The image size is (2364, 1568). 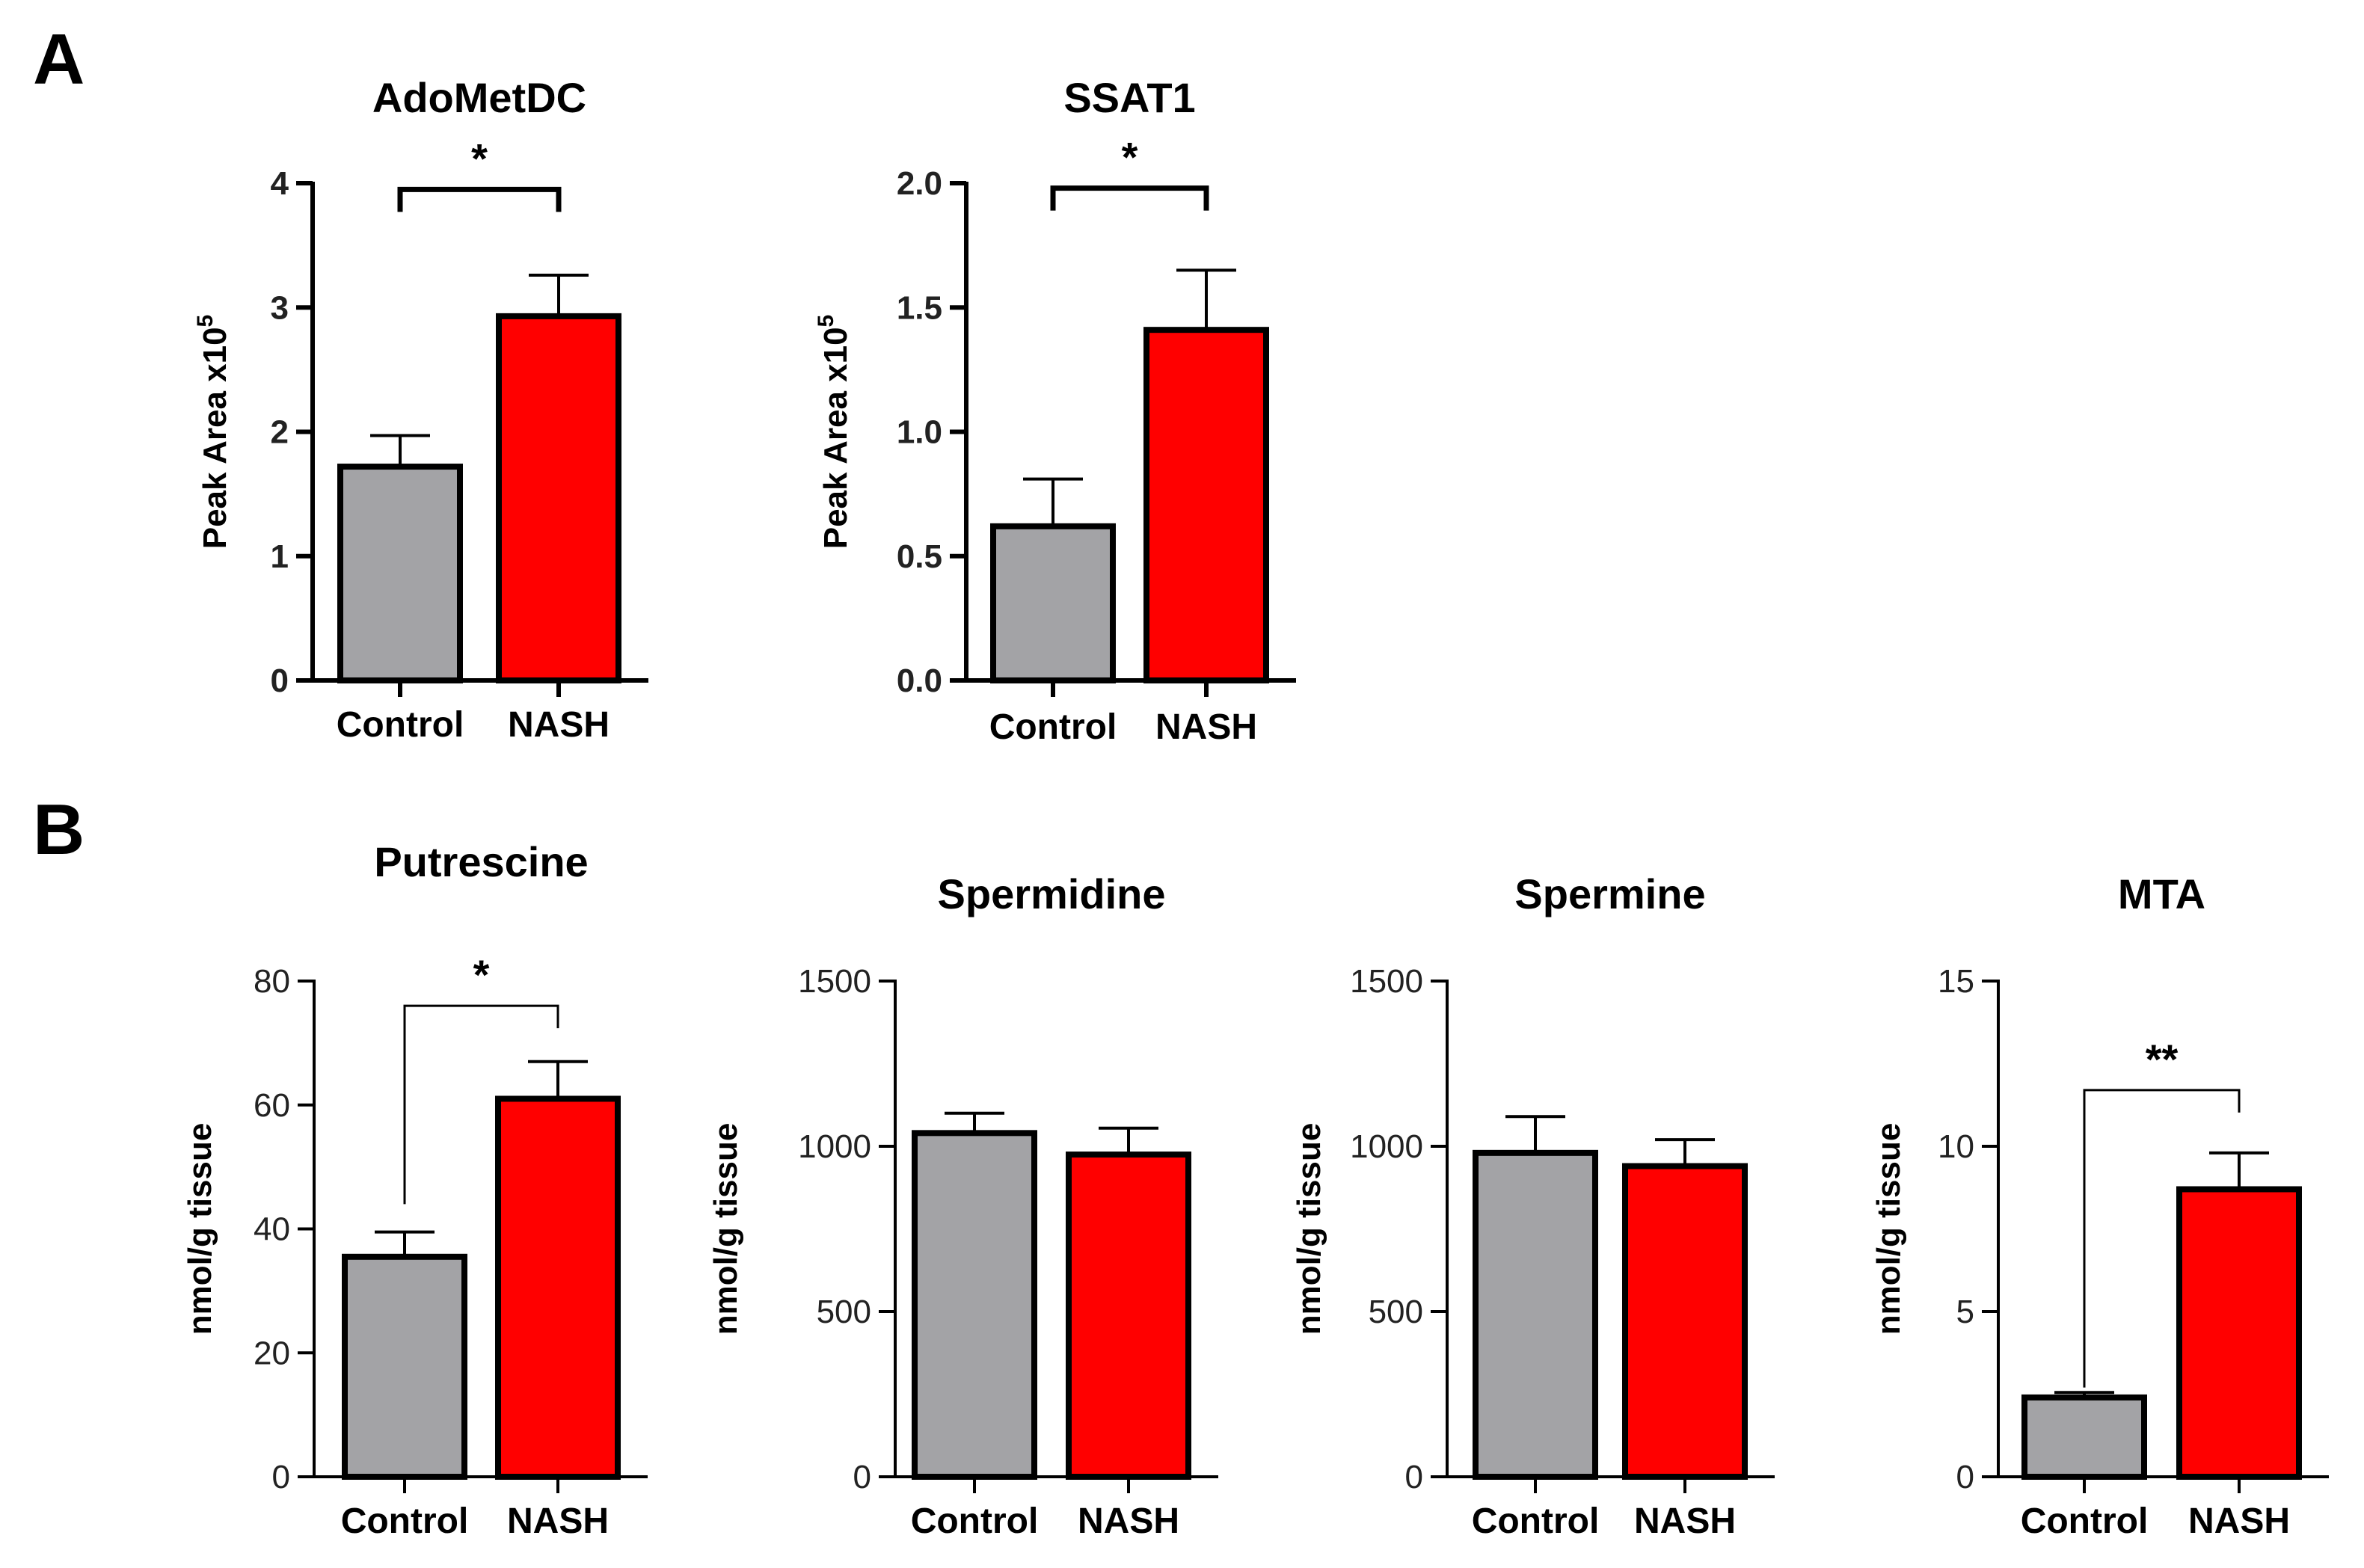 What do you see at coordinates (1685, 1521) in the screenshot?
I see `spermine-category-label-nash: NASH` at bounding box center [1685, 1521].